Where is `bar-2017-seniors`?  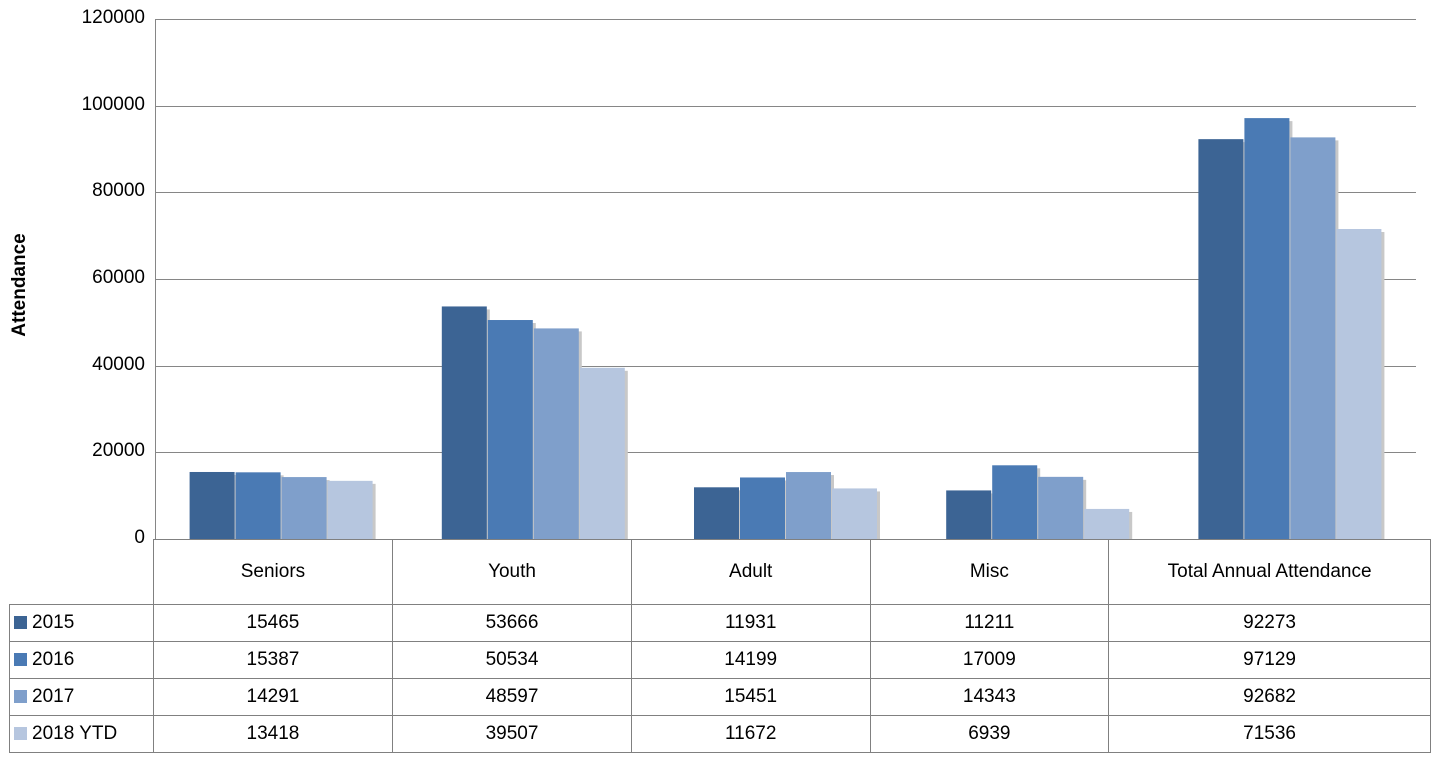 bar-2017-seniors is located at coordinates (304, 508).